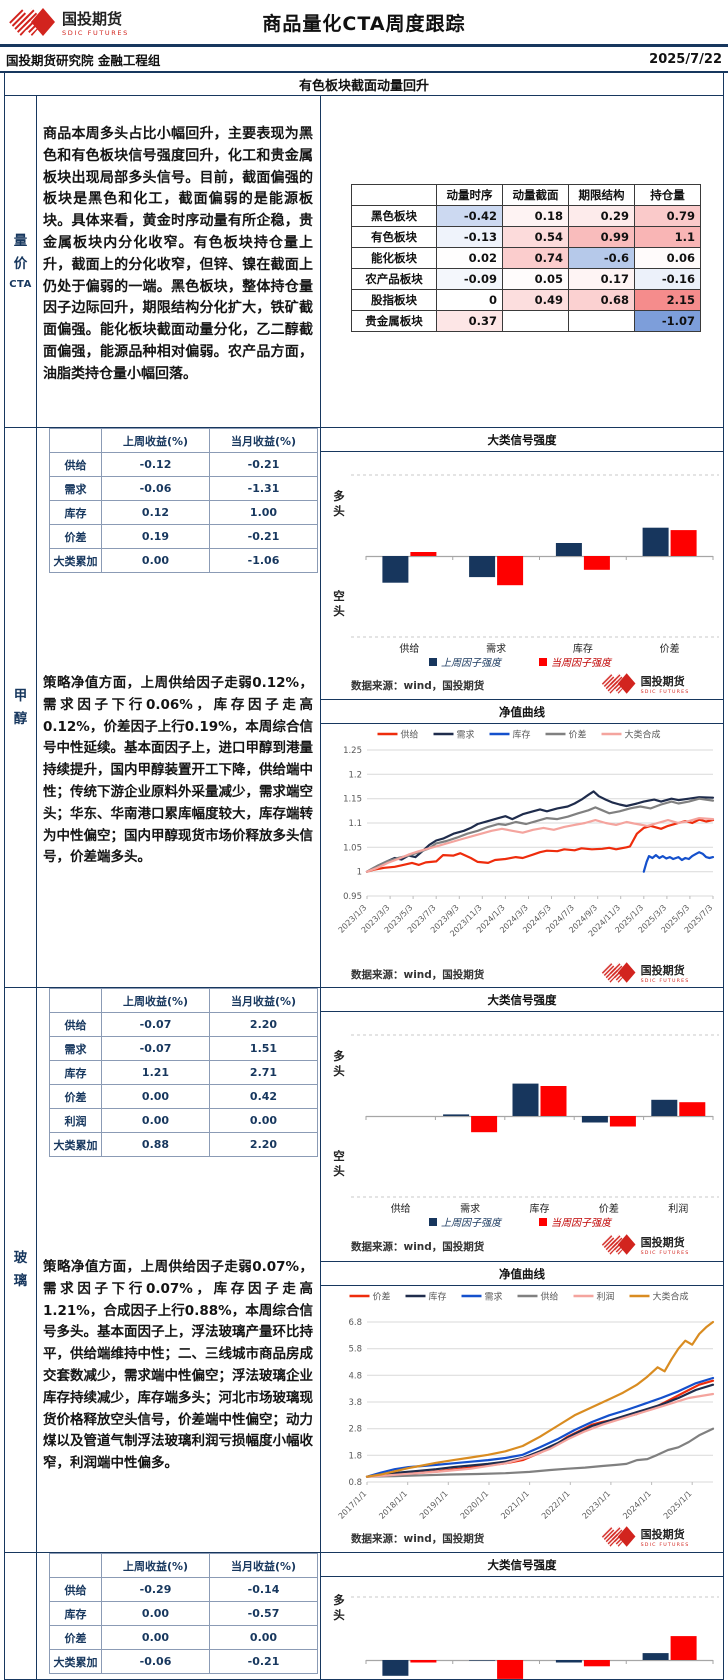 This screenshot has width=728, height=1680. I want to click on section-label-char: 璃, so click(20, 1281).